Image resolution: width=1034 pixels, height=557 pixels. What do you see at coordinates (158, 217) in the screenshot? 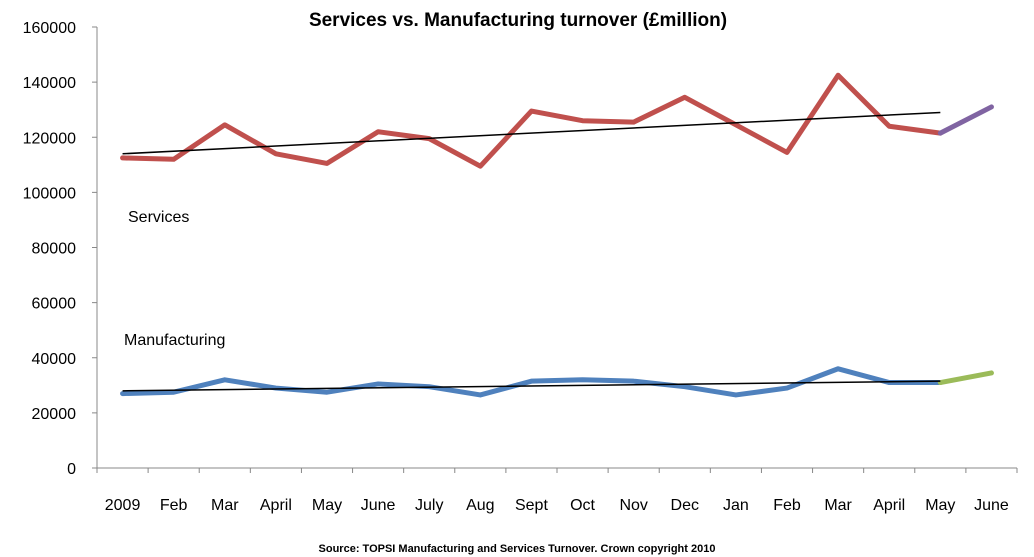
I see `series-label-services: Services` at bounding box center [158, 217].